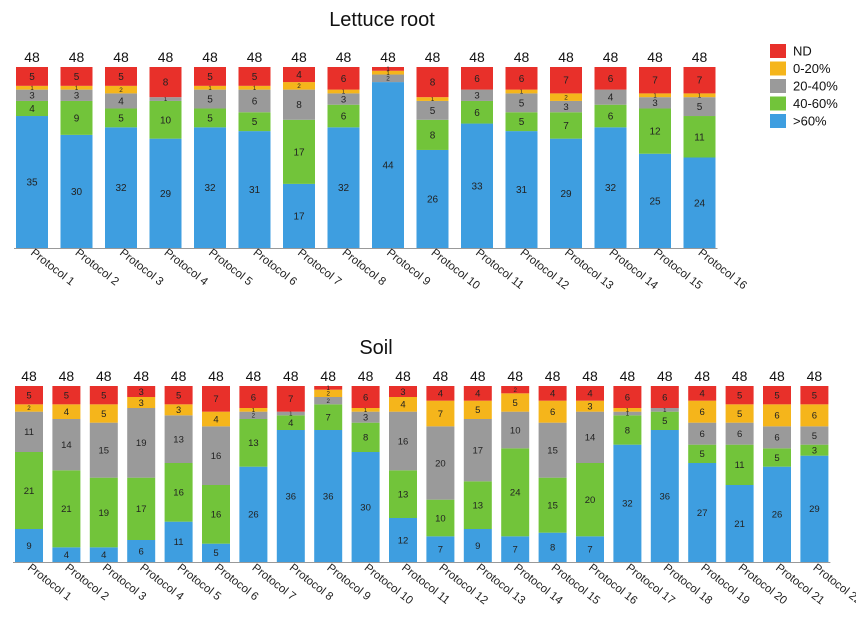 This screenshot has height=620, width=856. What do you see at coordinates (552, 474) in the screenshot?
I see `bar-stack-protocol-15: 8 15 15 6 4` at bounding box center [552, 474].